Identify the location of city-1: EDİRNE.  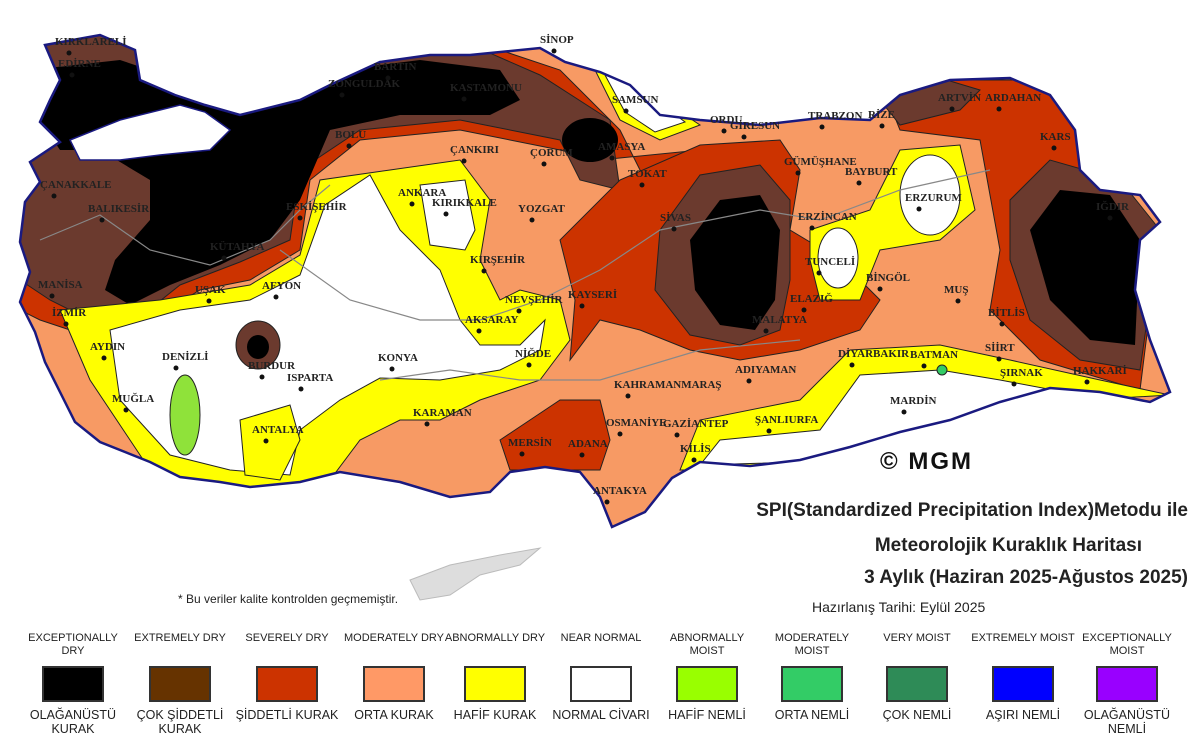
(79, 68).